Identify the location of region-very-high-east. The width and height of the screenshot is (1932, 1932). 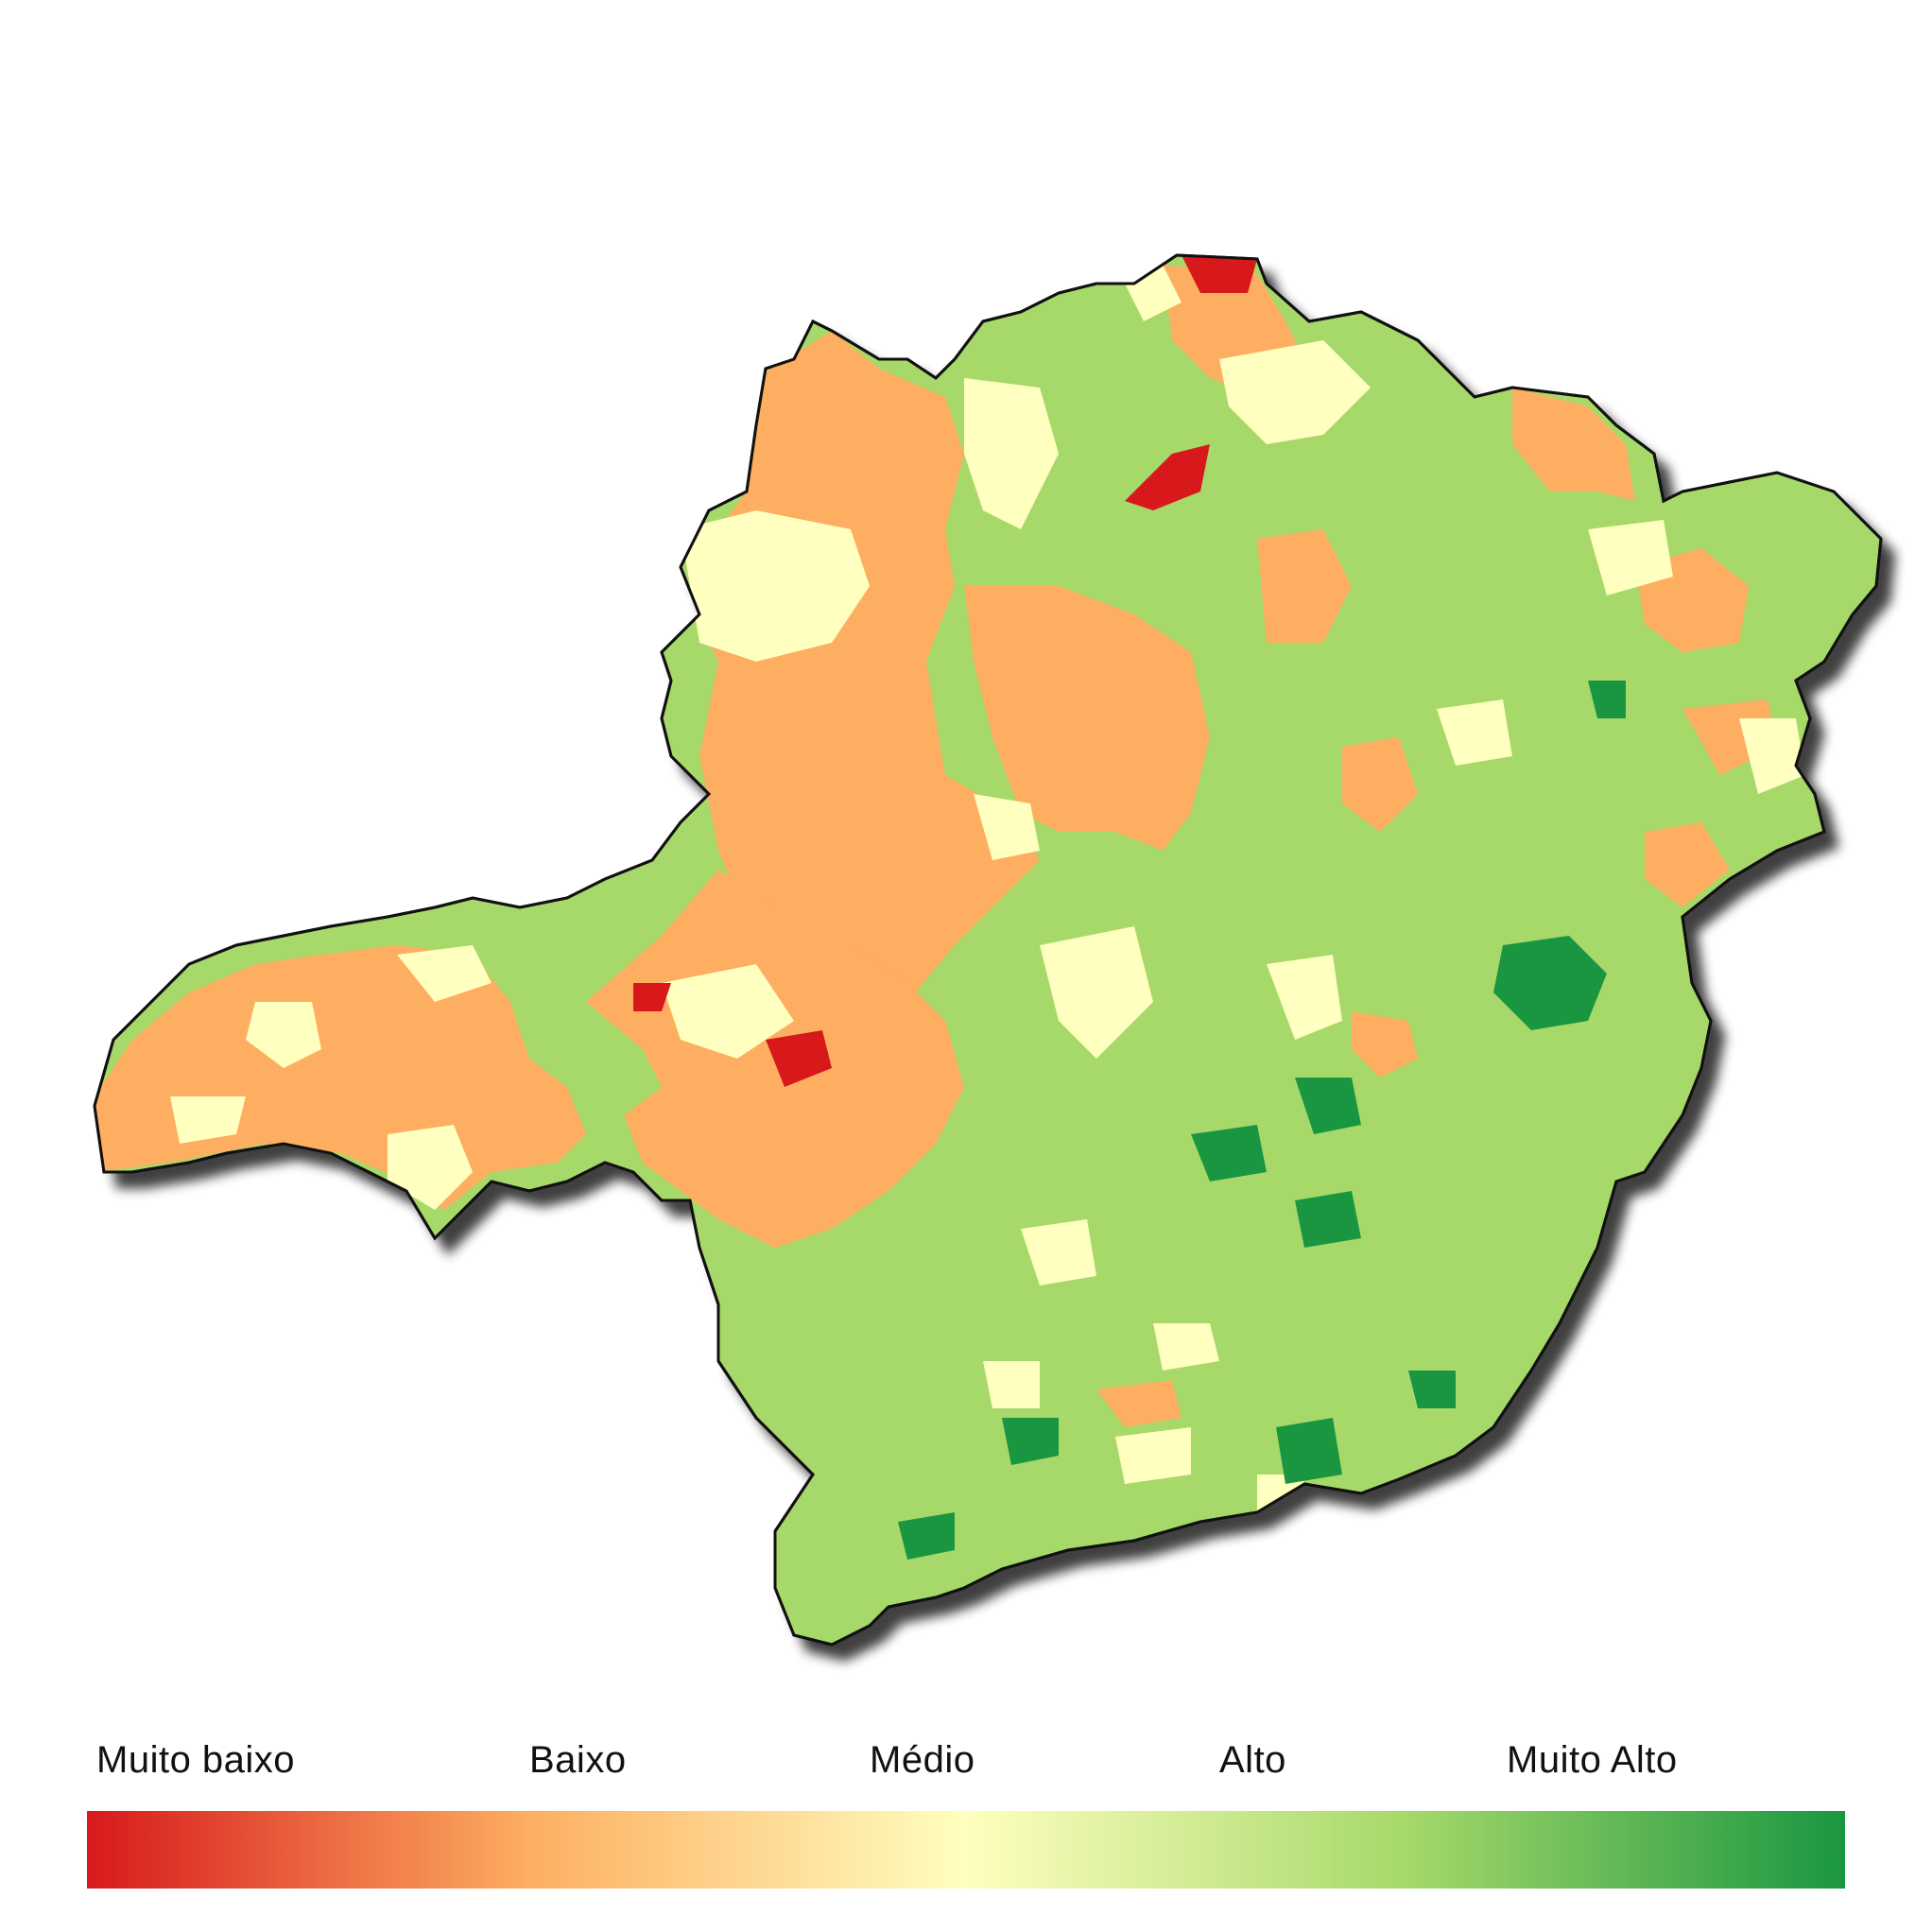
(1550, 983).